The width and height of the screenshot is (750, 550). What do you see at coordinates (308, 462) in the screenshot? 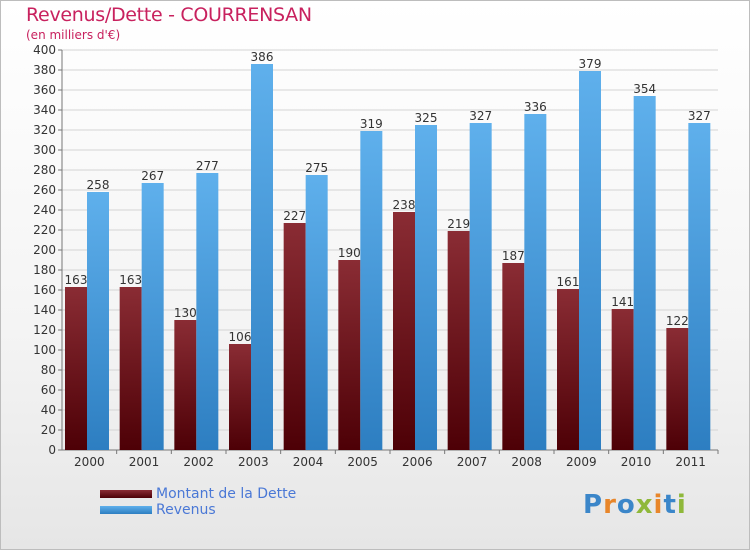
I see `x-tick-label: 2004` at bounding box center [308, 462].